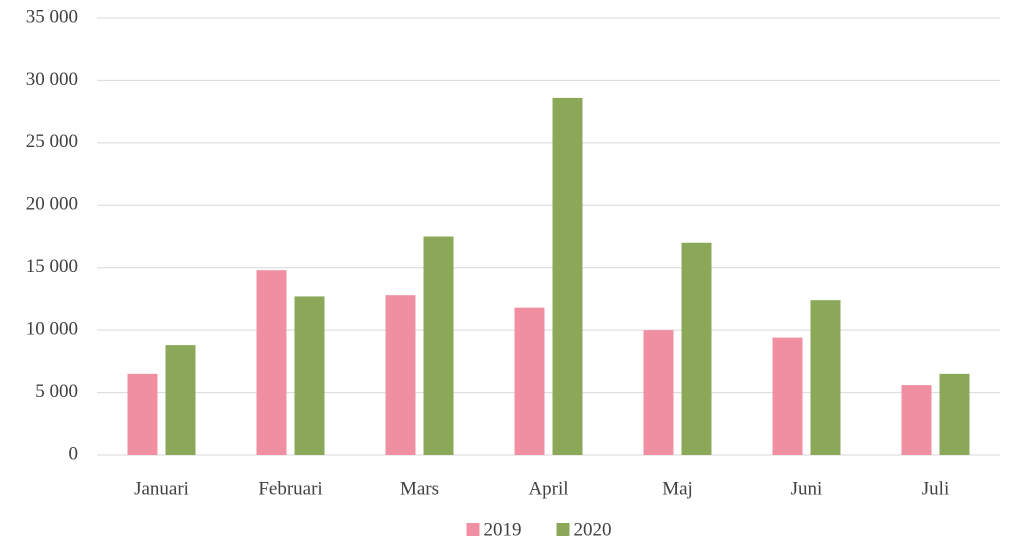 This screenshot has height=544, width=1017. What do you see at coordinates (74, 453) in the screenshot?
I see `y-tick-label: 0` at bounding box center [74, 453].